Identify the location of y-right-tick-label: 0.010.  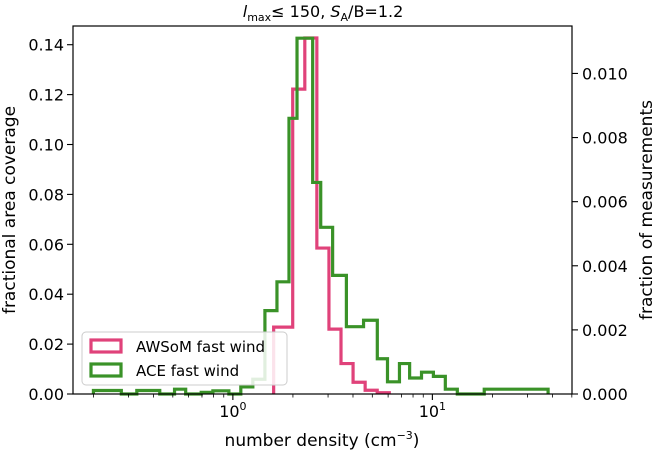
(605, 73).